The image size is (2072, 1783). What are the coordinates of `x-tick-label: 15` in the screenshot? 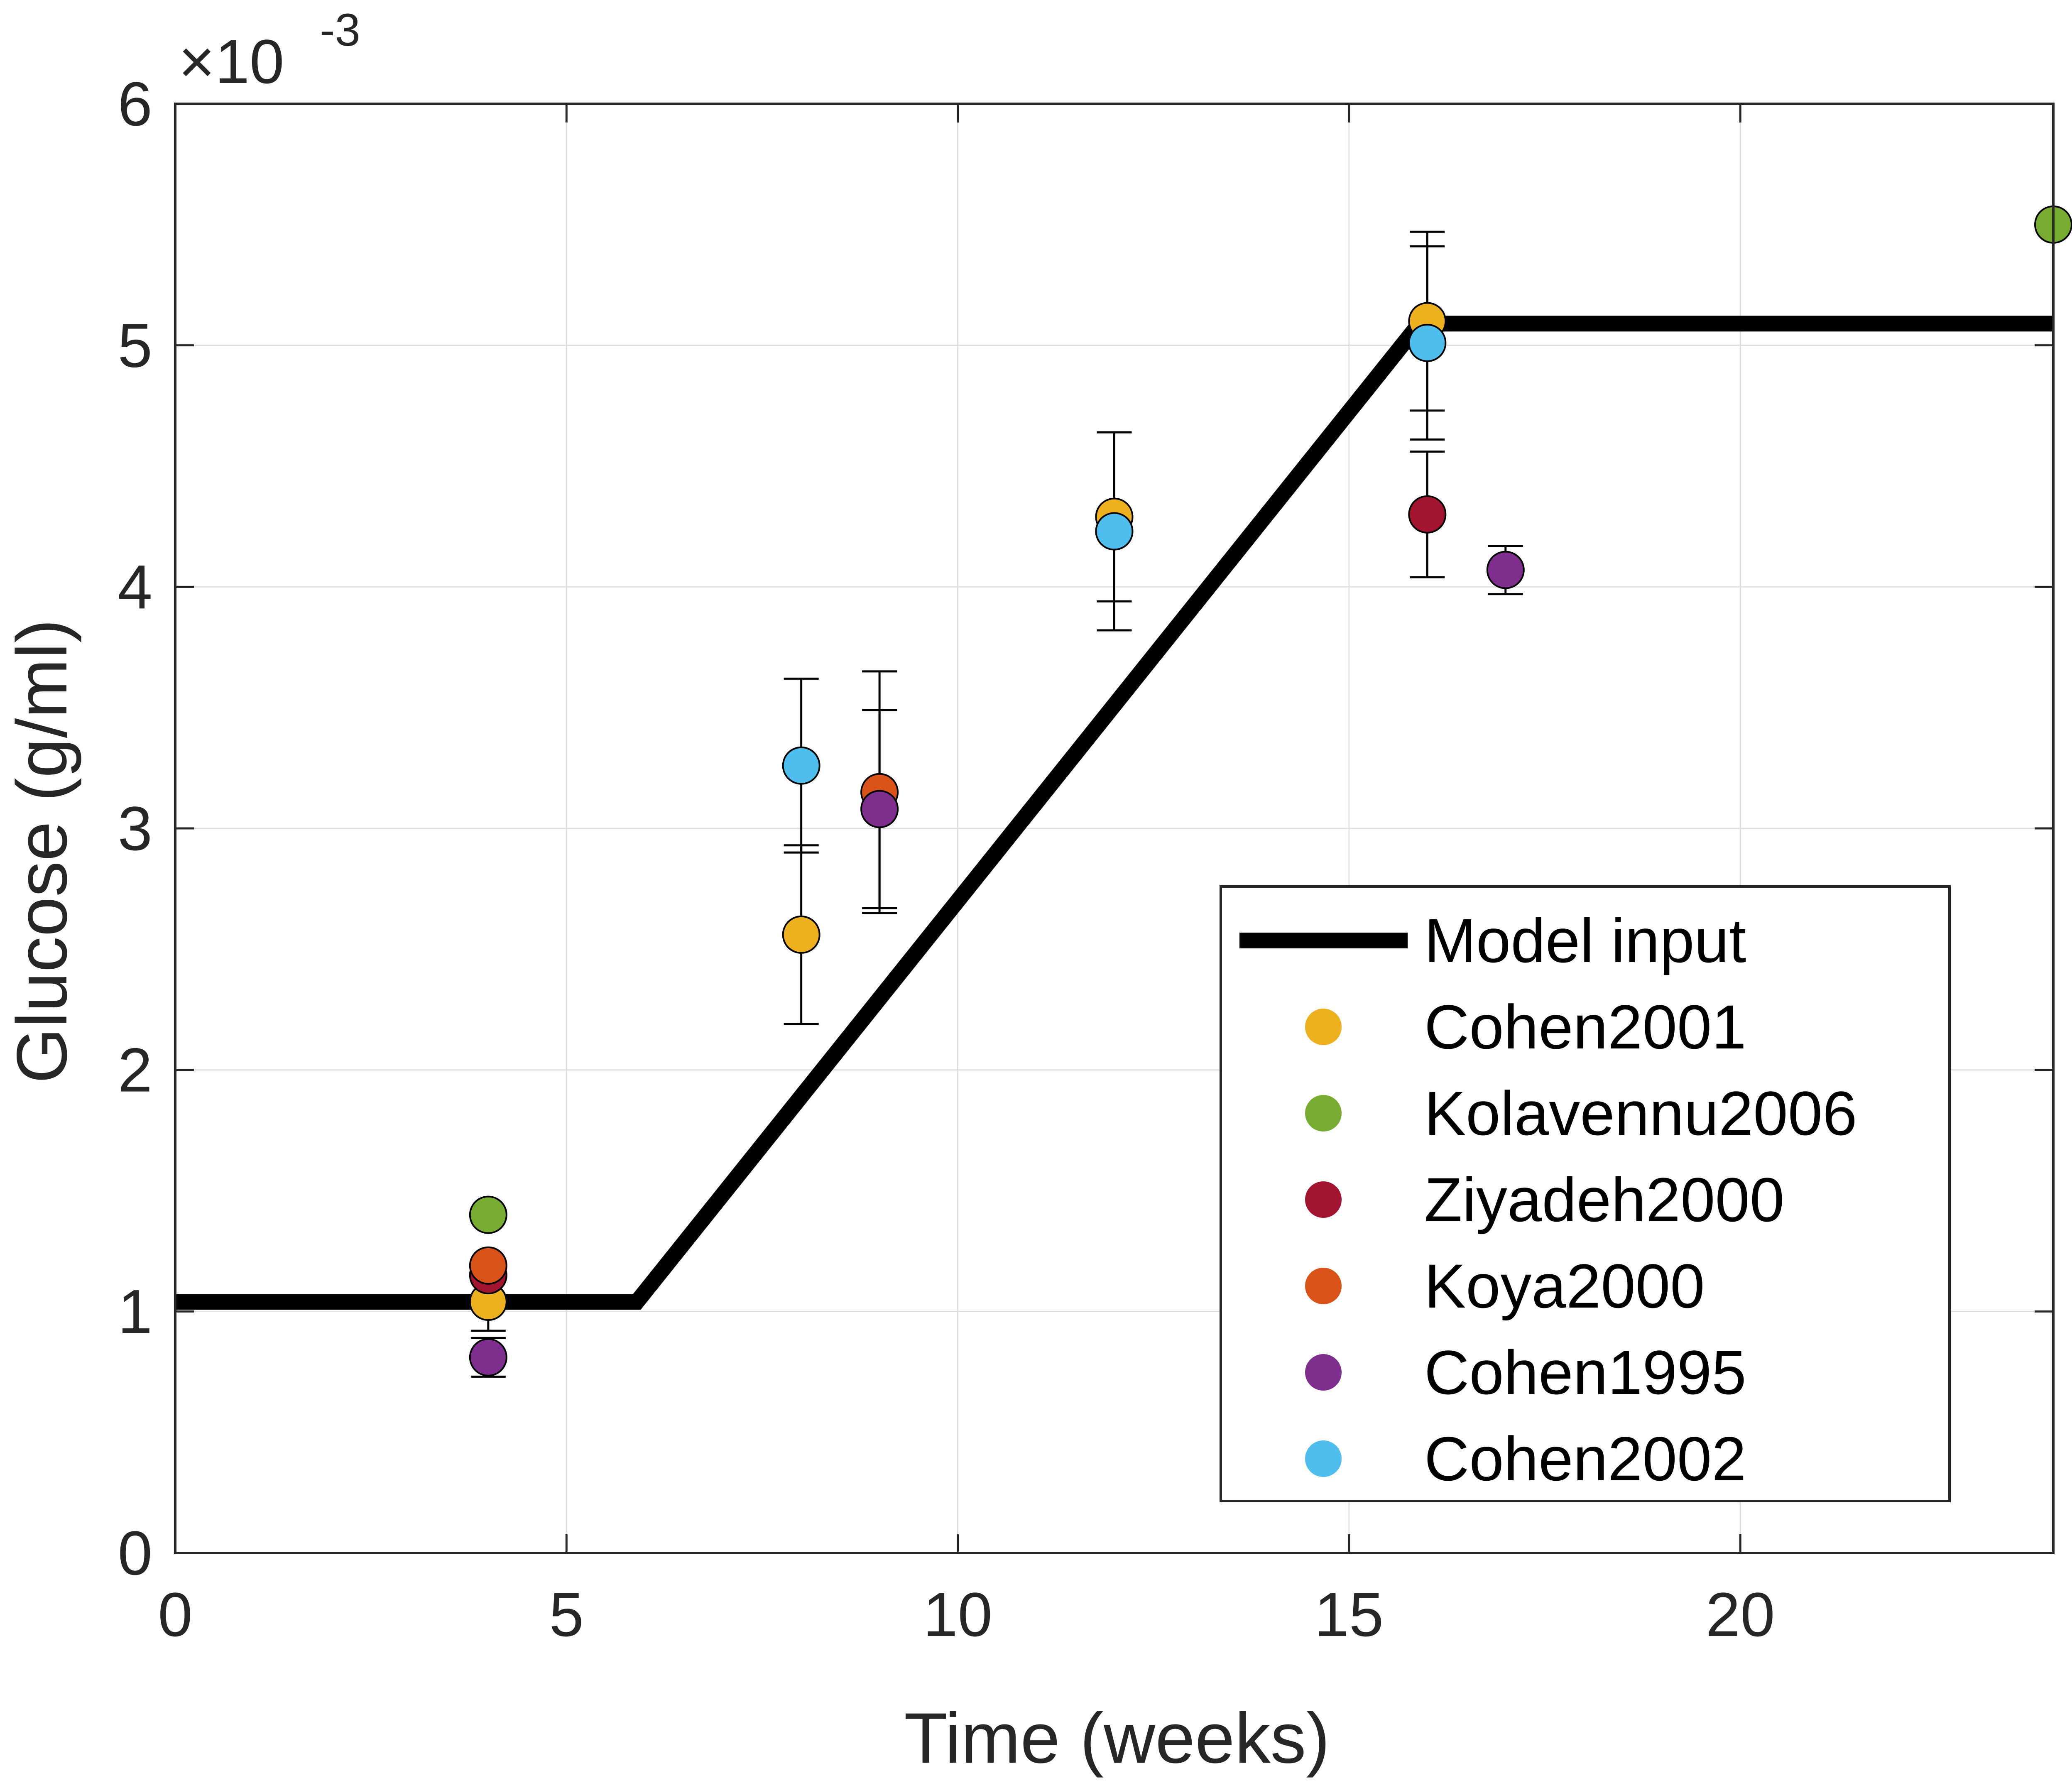 It's located at (1349, 1614).